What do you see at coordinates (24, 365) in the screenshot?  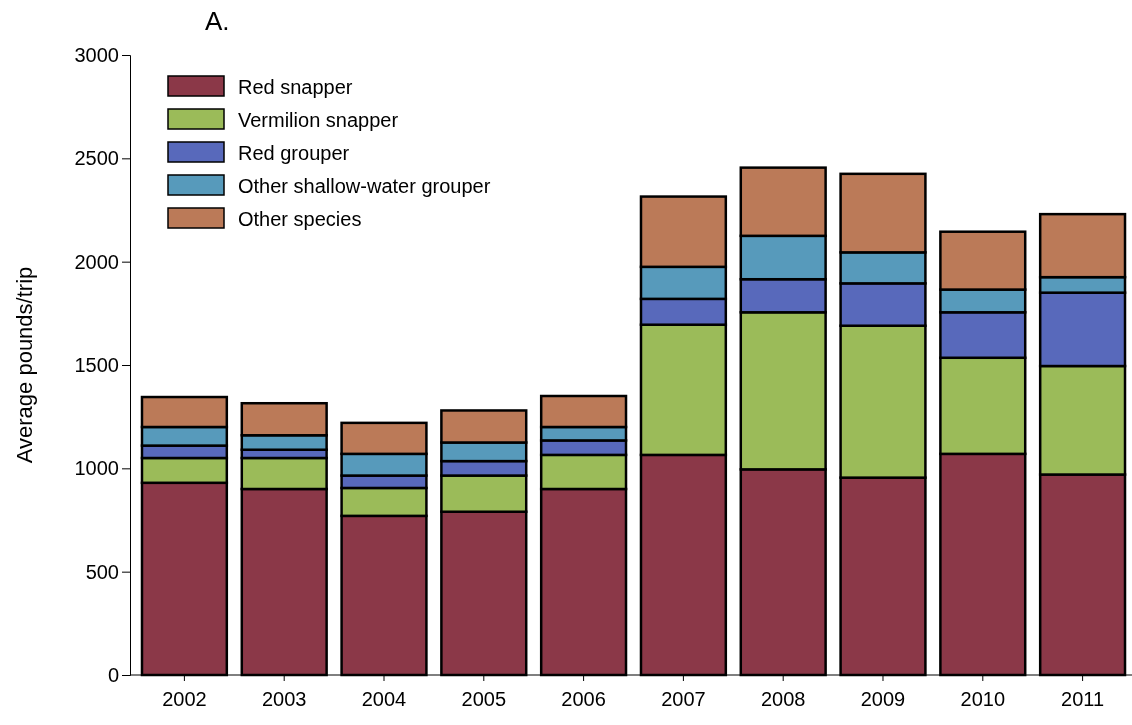 I see `y-axis-title: Average pounds/trip` at bounding box center [24, 365].